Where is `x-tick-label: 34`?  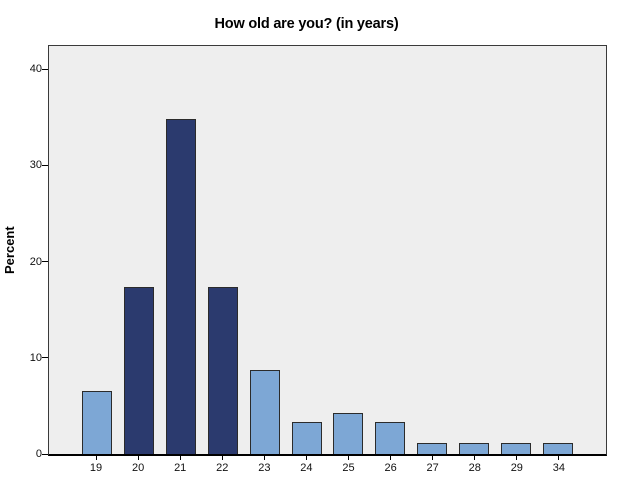 x-tick-label: 34 is located at coordinates (559, 468).